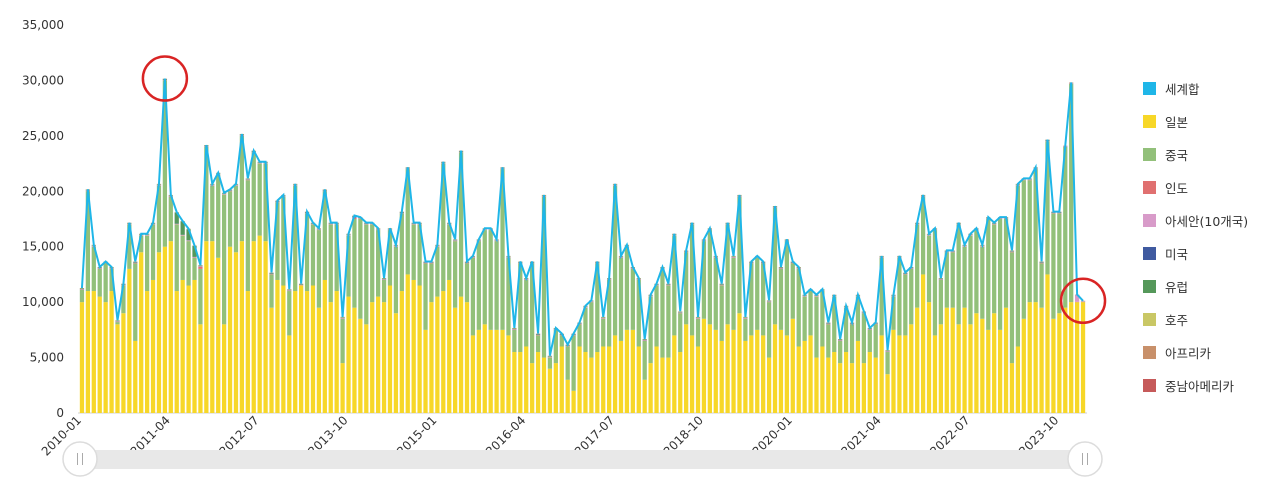  I want to click on legend-item: 중남아메리카, so click(1188, 385).